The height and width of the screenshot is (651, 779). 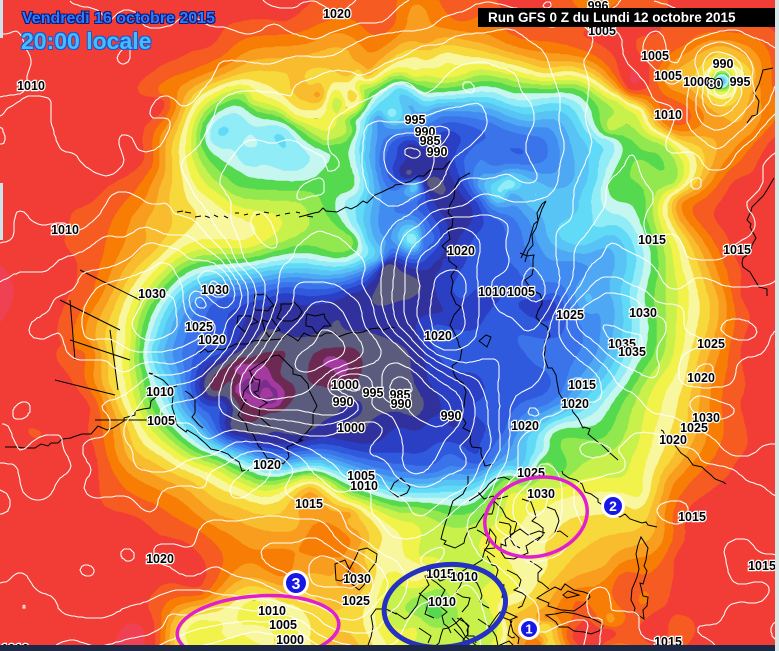 I want to click on svg-text: 2, so click(x=613, y=506).